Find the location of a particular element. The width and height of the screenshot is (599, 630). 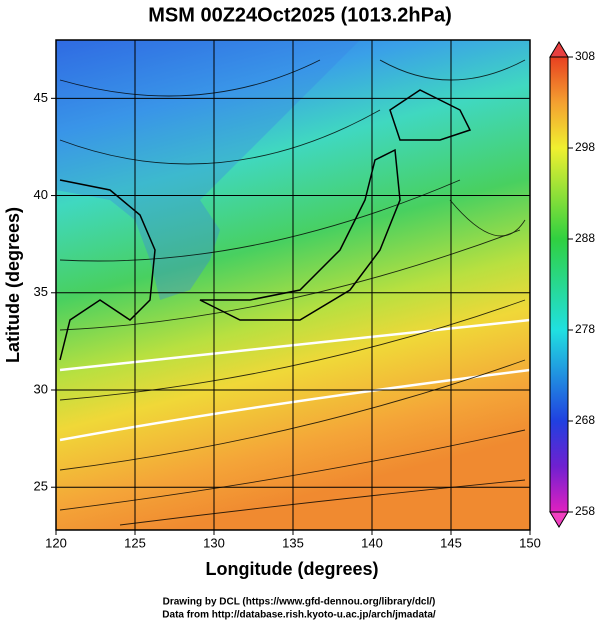

y-tick-label: 25 is located at coordinates (41, 486).